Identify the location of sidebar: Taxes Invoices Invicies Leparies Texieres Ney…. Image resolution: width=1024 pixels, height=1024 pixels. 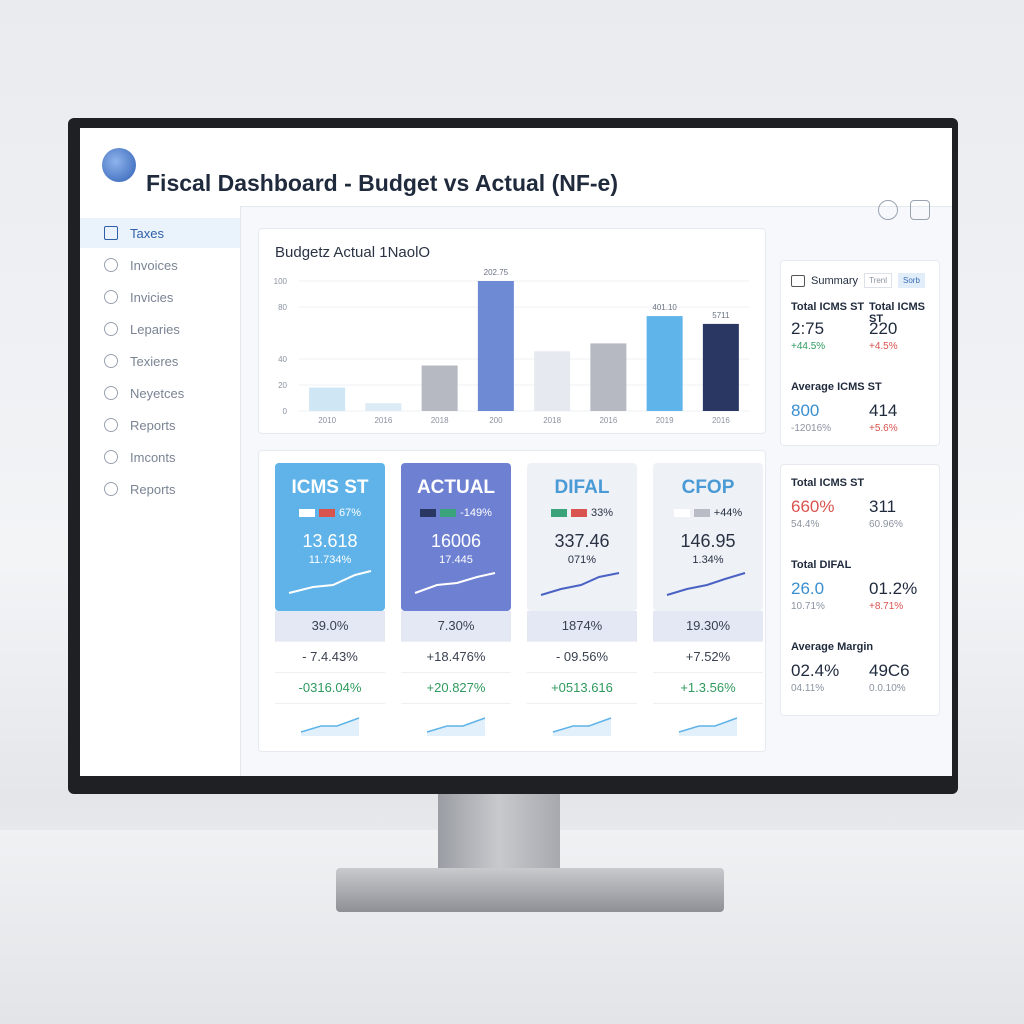
(160, 491).